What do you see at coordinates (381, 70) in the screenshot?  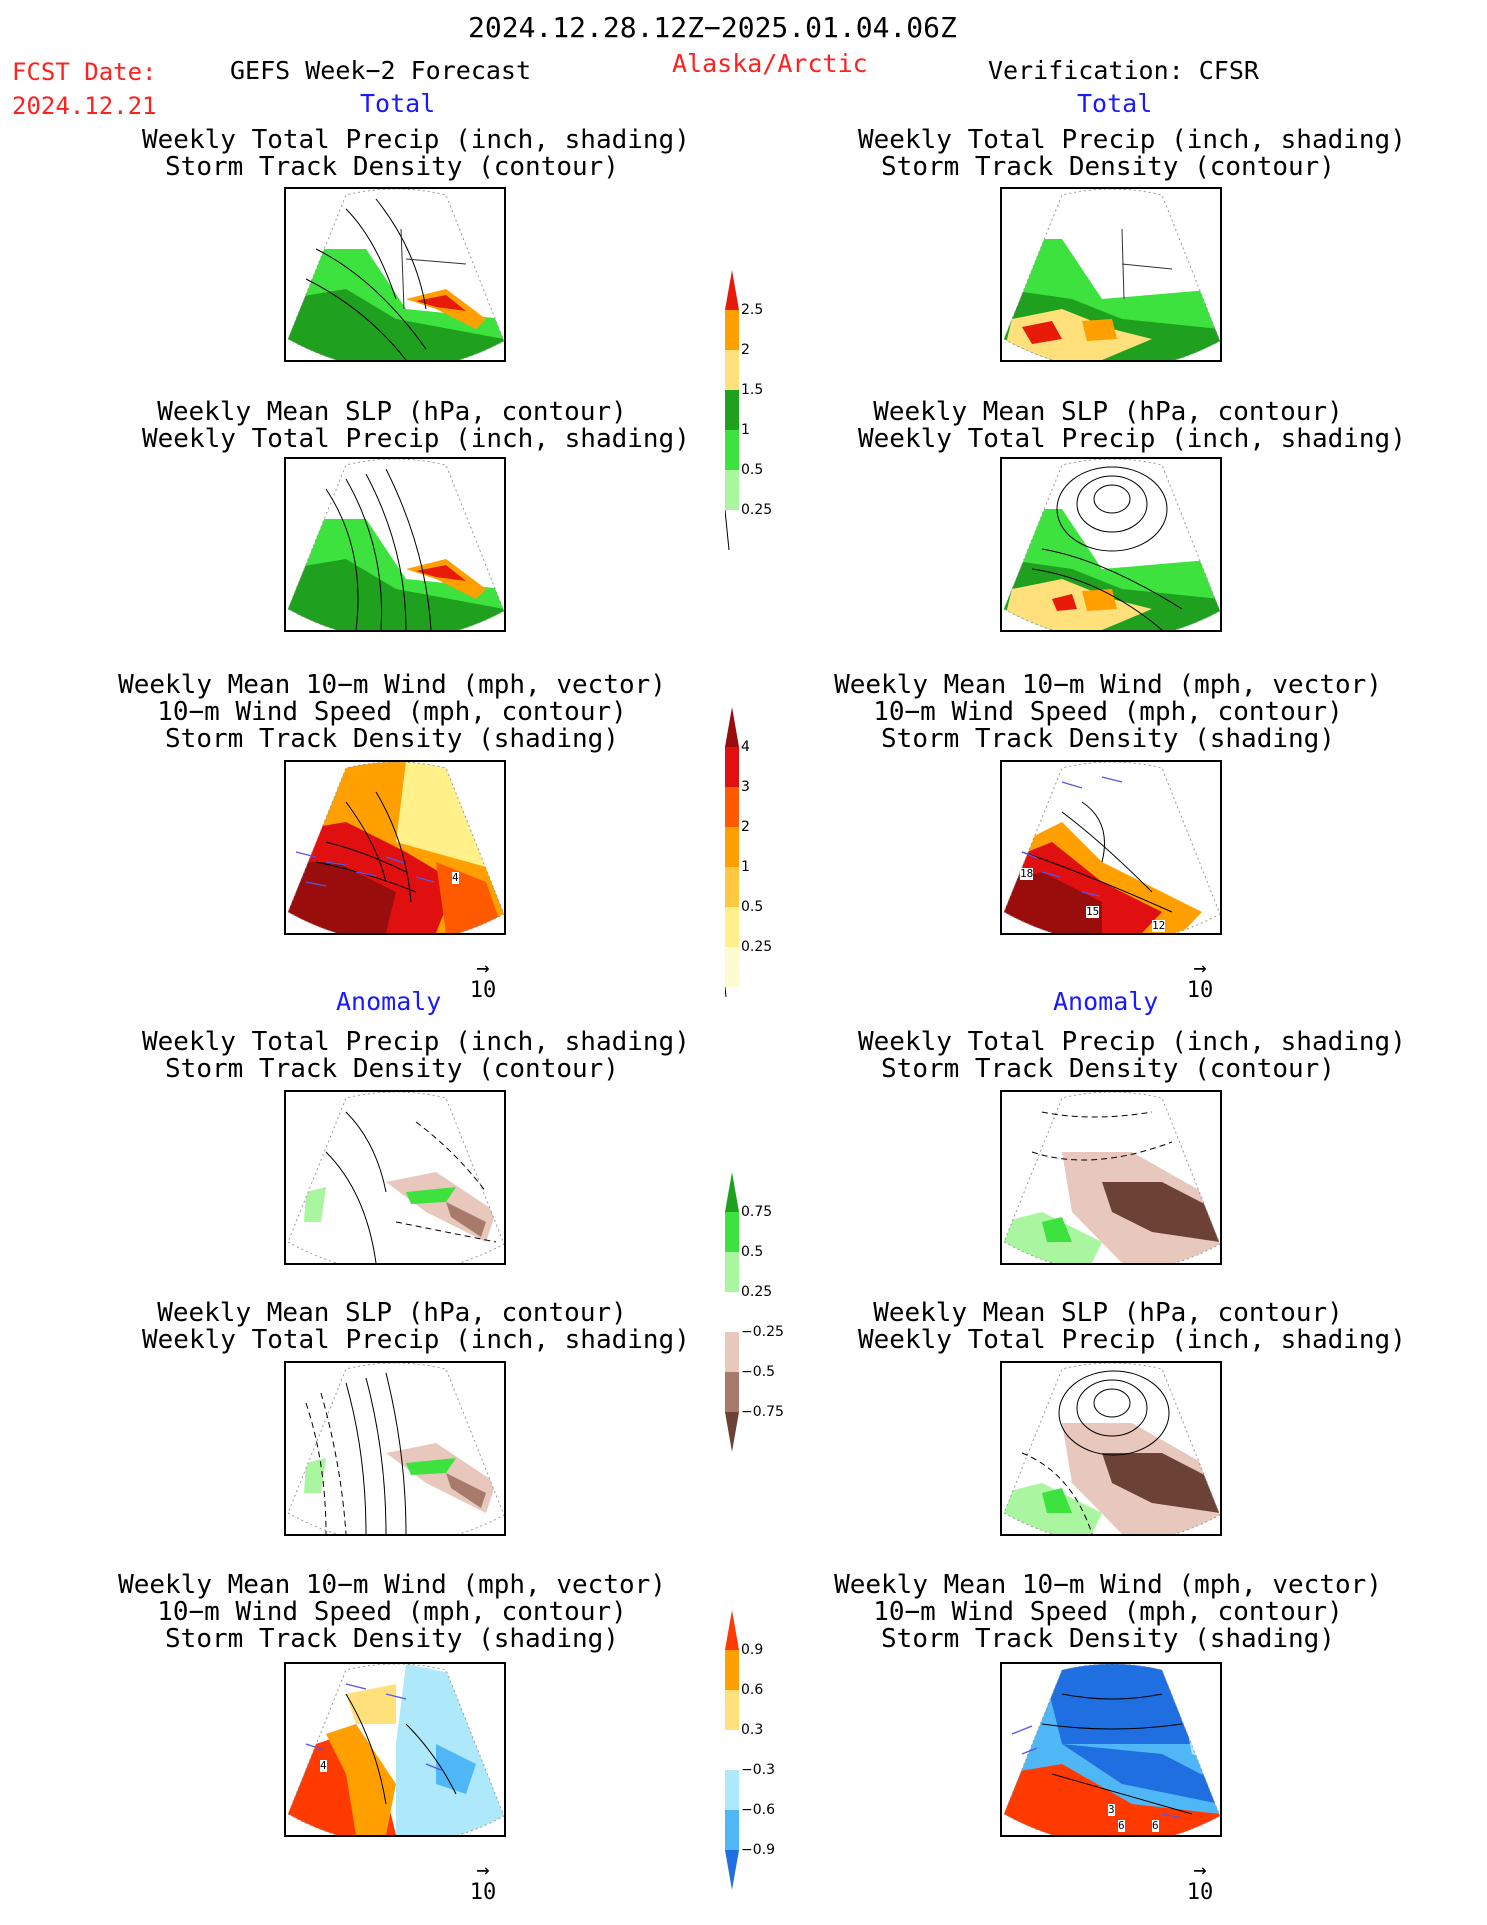 I see `model-title: GEFS Week−2 Forecast` at bounding box center [381, 70].